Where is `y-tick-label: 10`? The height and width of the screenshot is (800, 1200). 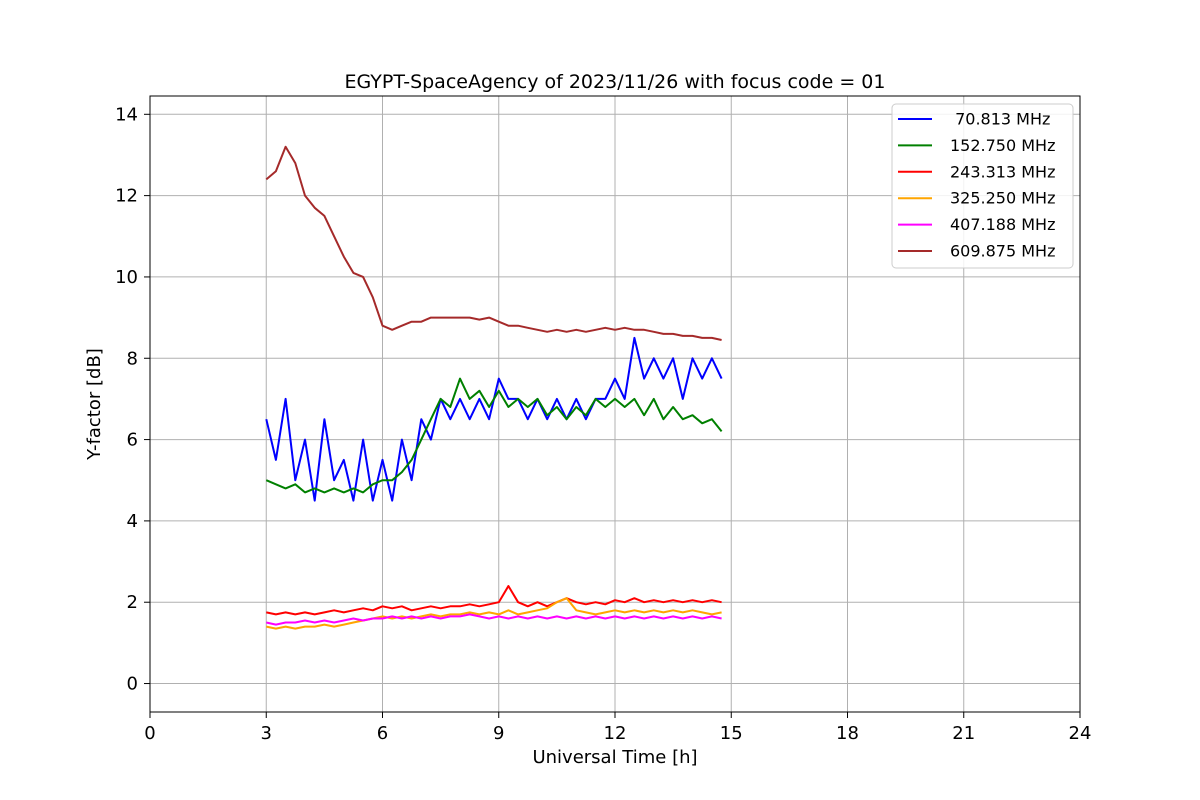 y-tick-label: 10 is located at coordinates (126, 277).